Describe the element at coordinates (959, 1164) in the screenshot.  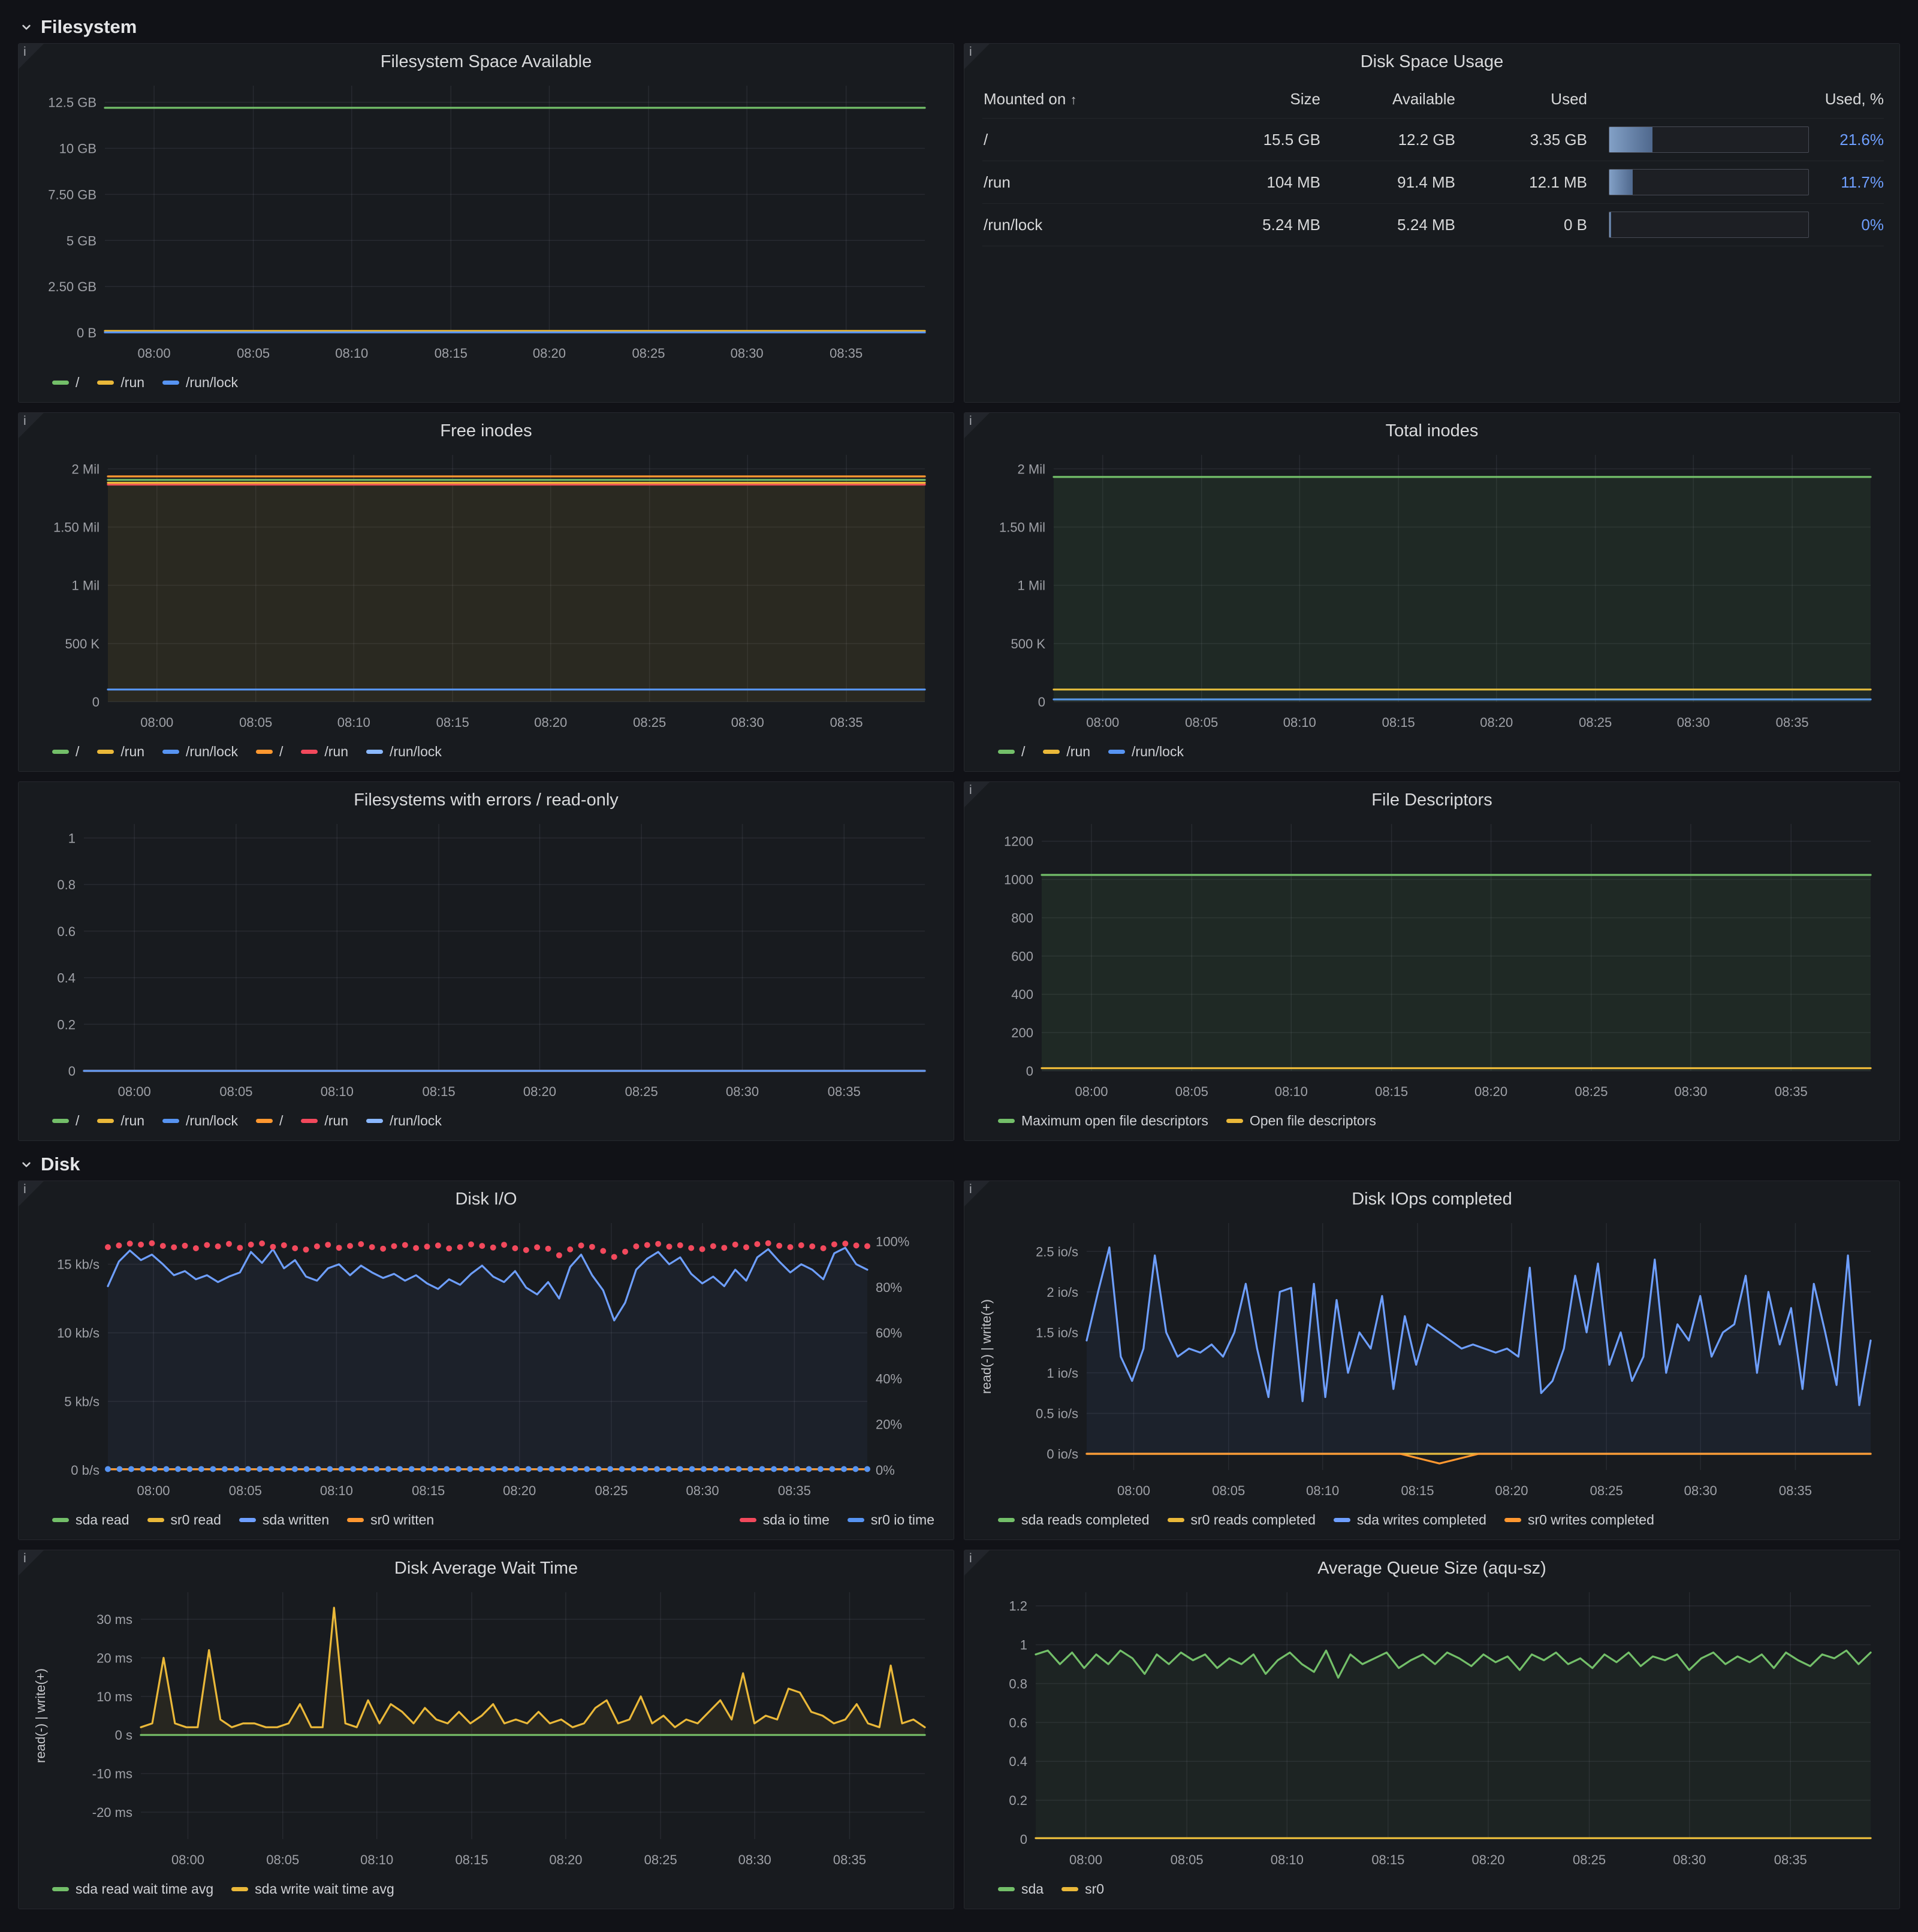
I see `section-header-disk: Disk` at that location.